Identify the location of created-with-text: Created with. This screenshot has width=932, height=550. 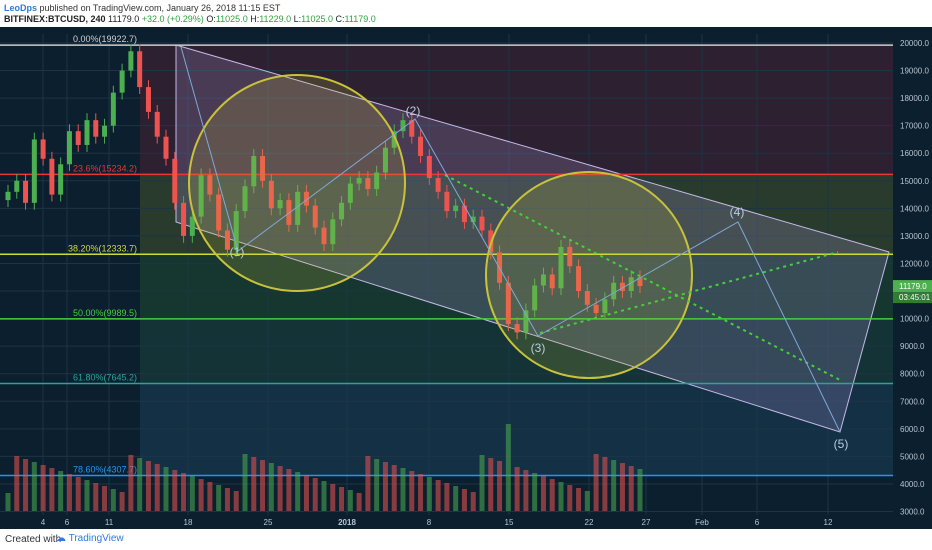
(33, 539).